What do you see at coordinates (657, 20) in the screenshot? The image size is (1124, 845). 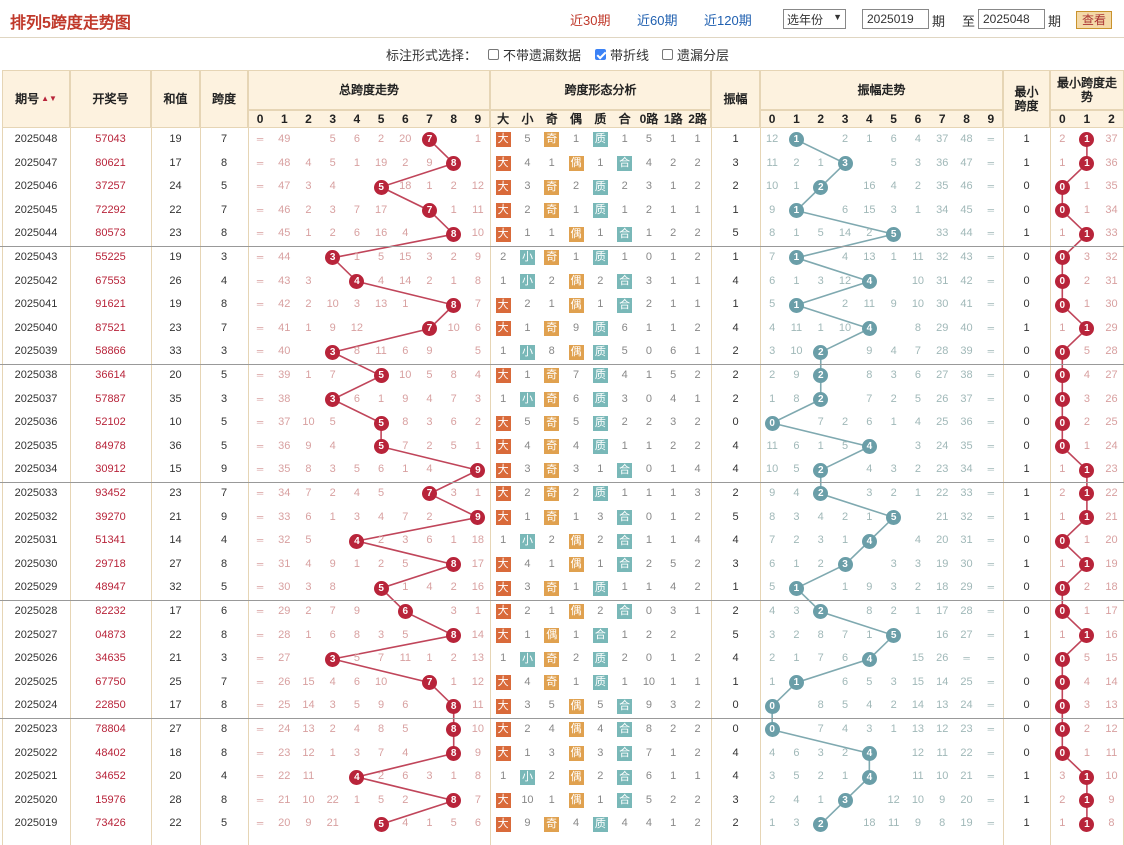 I see `range-60-button: 近60期` at bounding box center [657, 20].